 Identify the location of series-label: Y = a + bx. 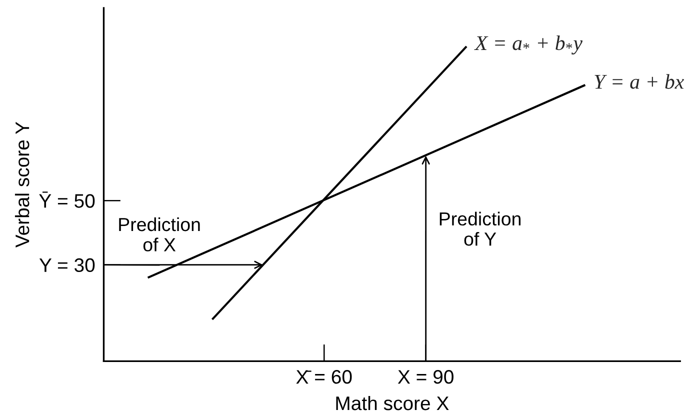
(639, 81).